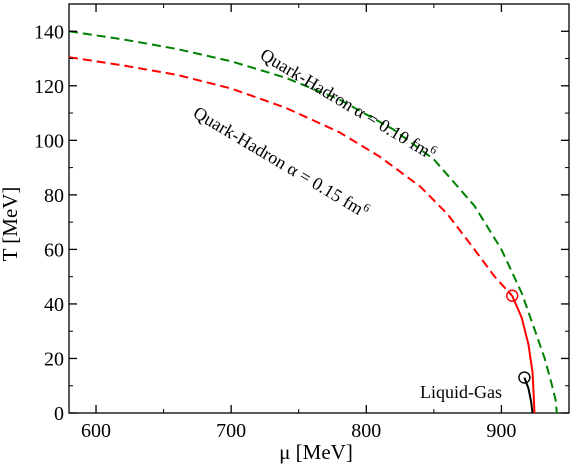 Image resolution: width=572 pixels, height=466 pixels. What do you see at coordinates (316, 452) in the screenshot?
I see `x-axis-label: μ [MeV]` at bounding box center [316, 452].